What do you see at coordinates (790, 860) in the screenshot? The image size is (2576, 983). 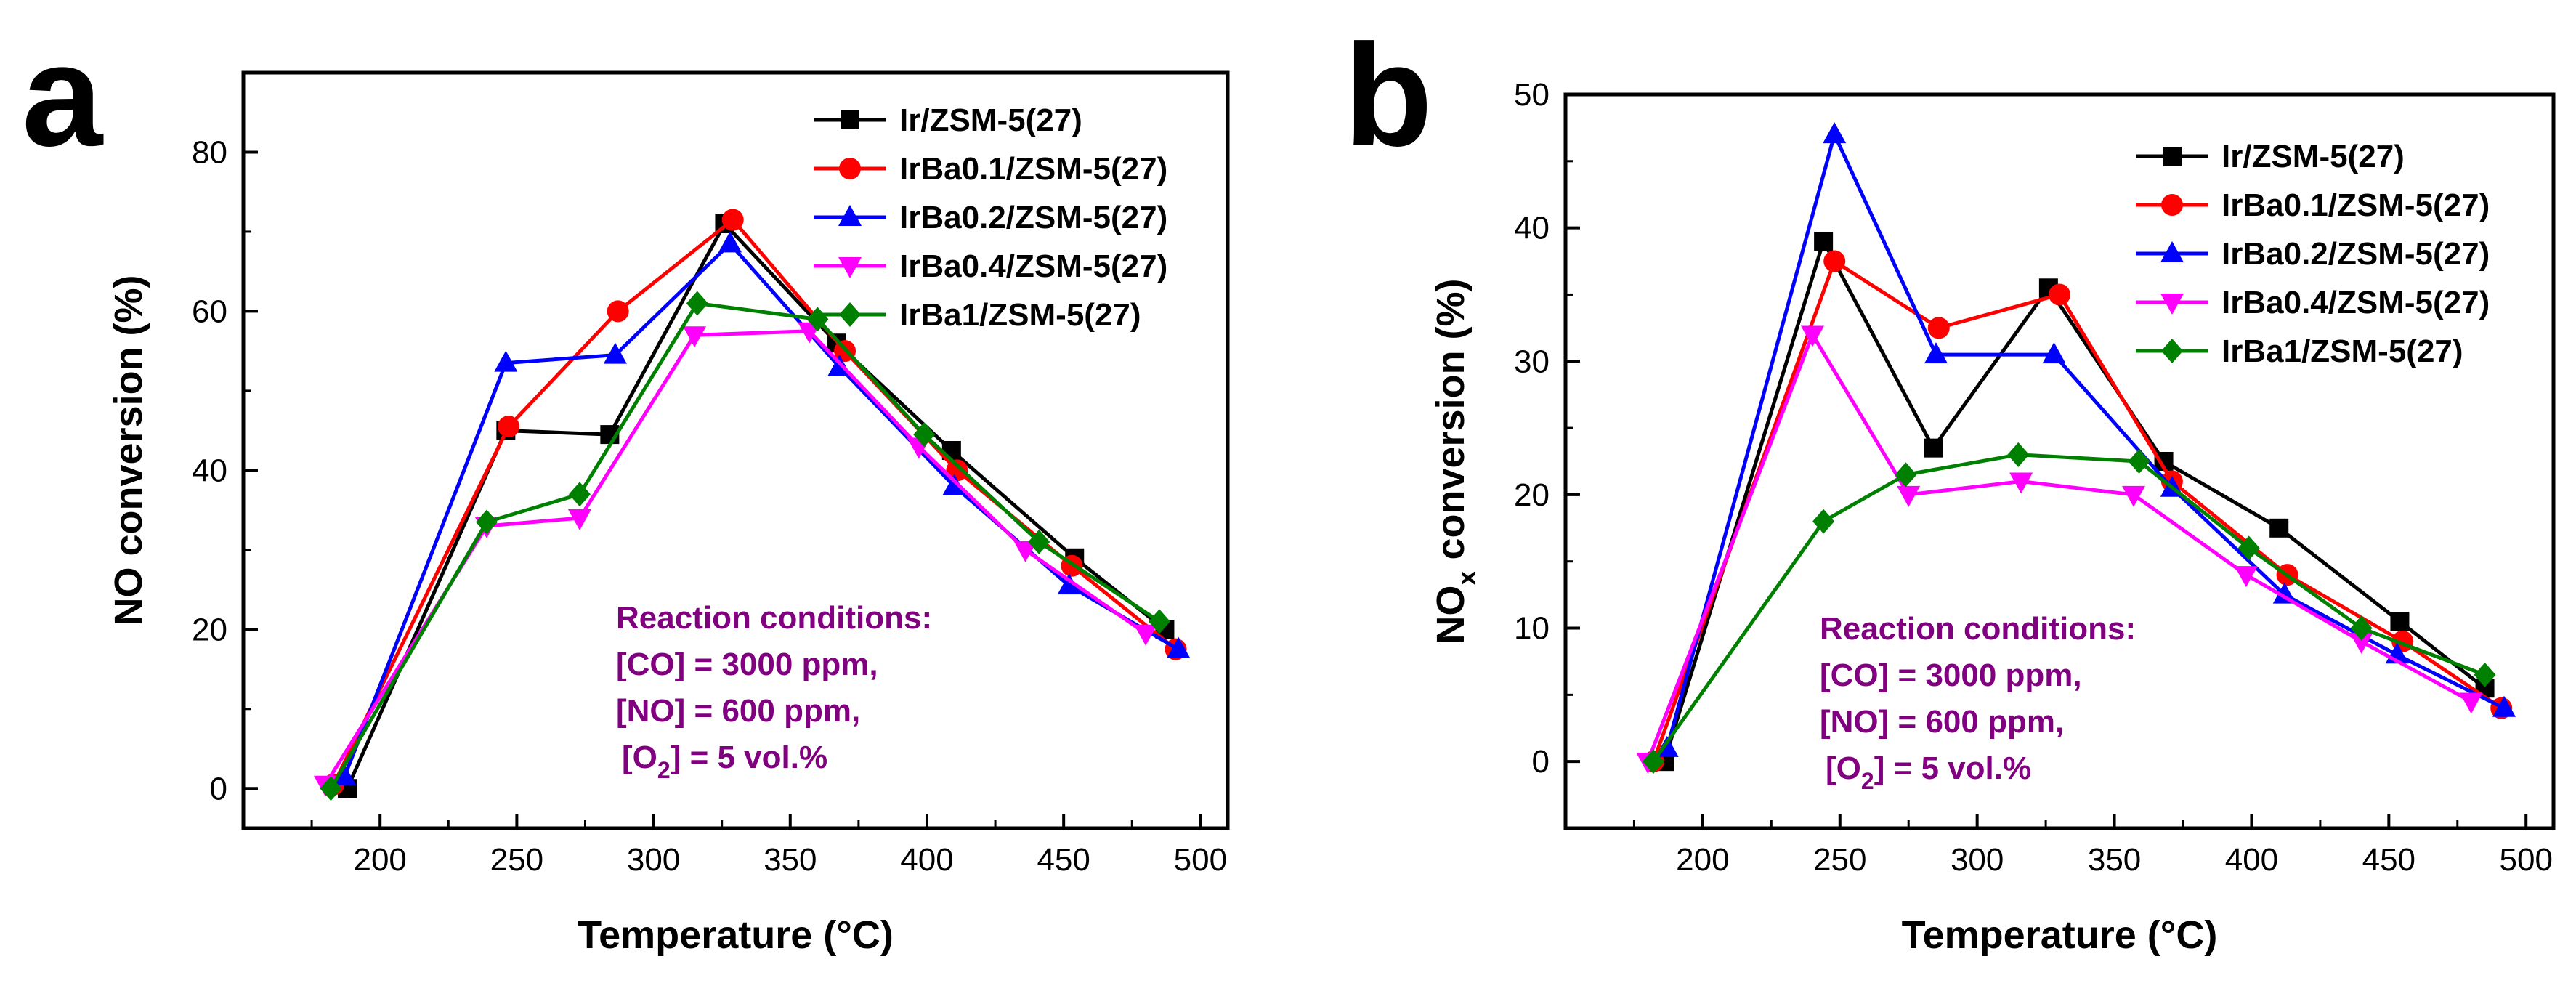 I see `x-tick-label: 350` at bounding box center [790, 860].